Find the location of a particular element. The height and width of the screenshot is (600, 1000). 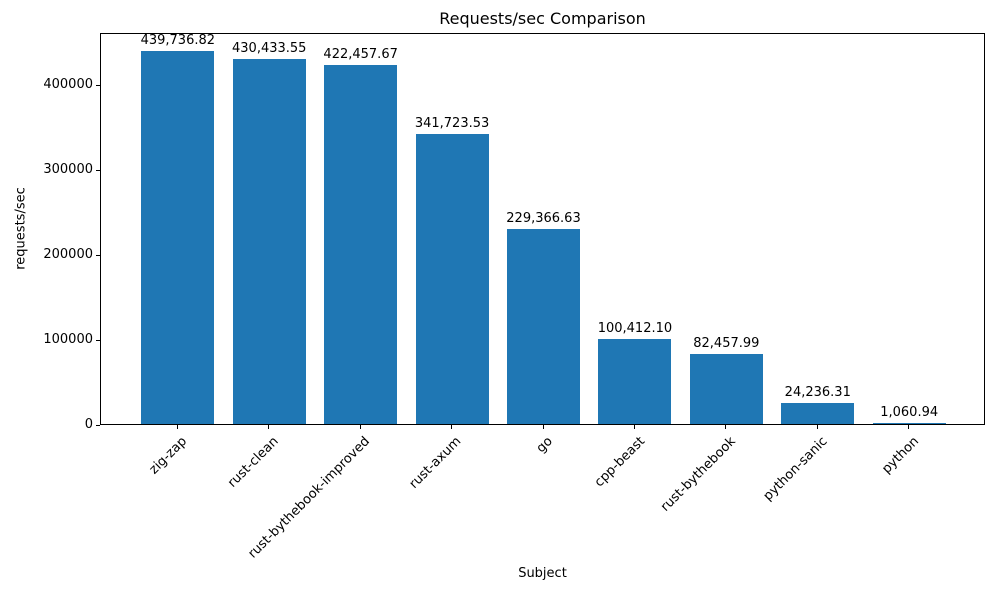

y-tick-label: 200000 is located at coordinates (68, 255).